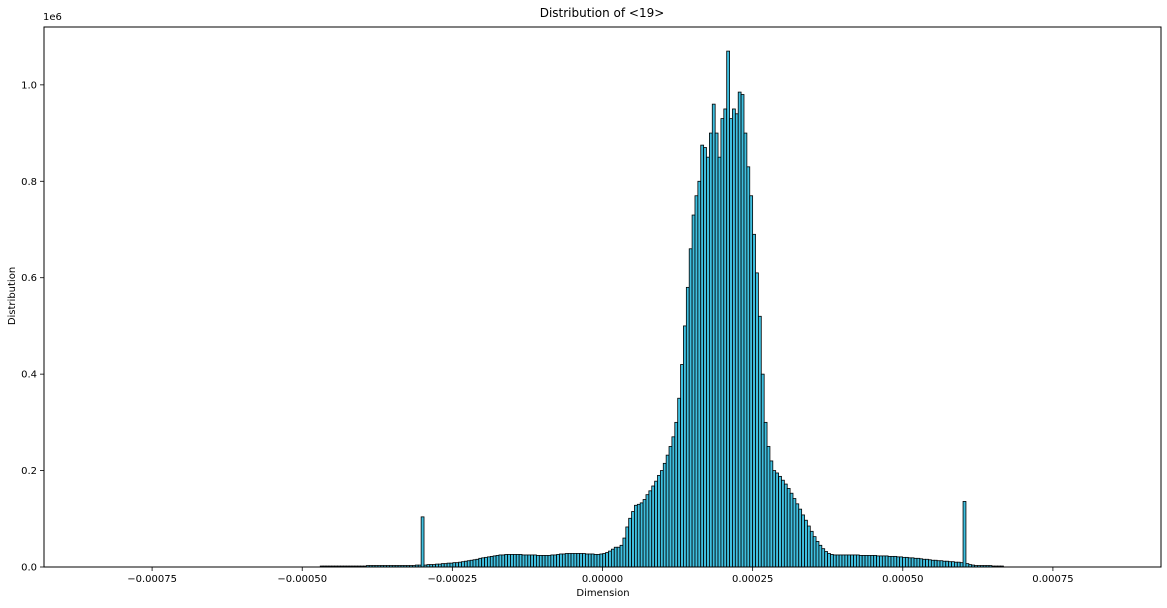  I want to click on x-tick-label: −0.00050, so click(302, 579).